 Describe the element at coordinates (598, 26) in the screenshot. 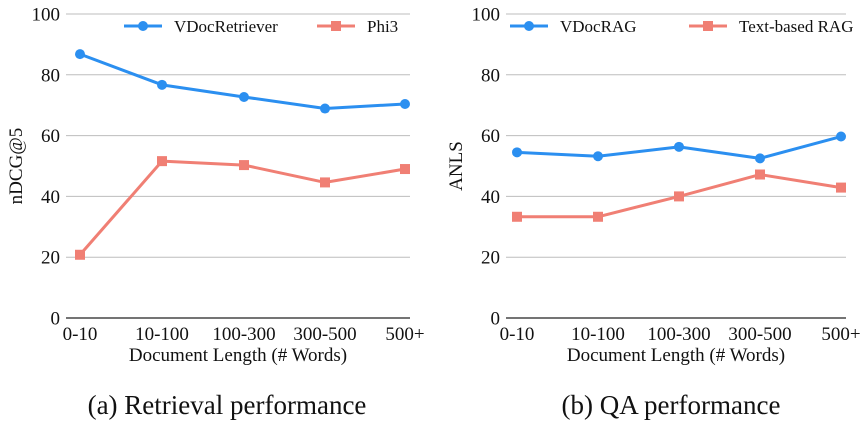

I see `legend-label: VDocRAG` at that location.